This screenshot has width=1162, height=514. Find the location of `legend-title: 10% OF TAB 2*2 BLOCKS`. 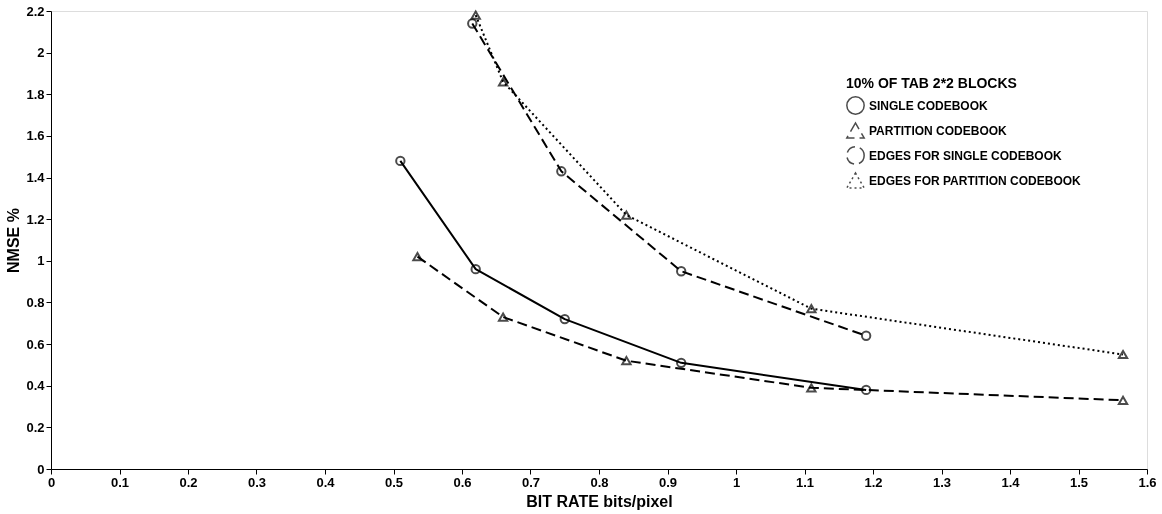

legend-title: 10% OF TAB 2*2 BLOCKS is located at coordinates (931, 83).